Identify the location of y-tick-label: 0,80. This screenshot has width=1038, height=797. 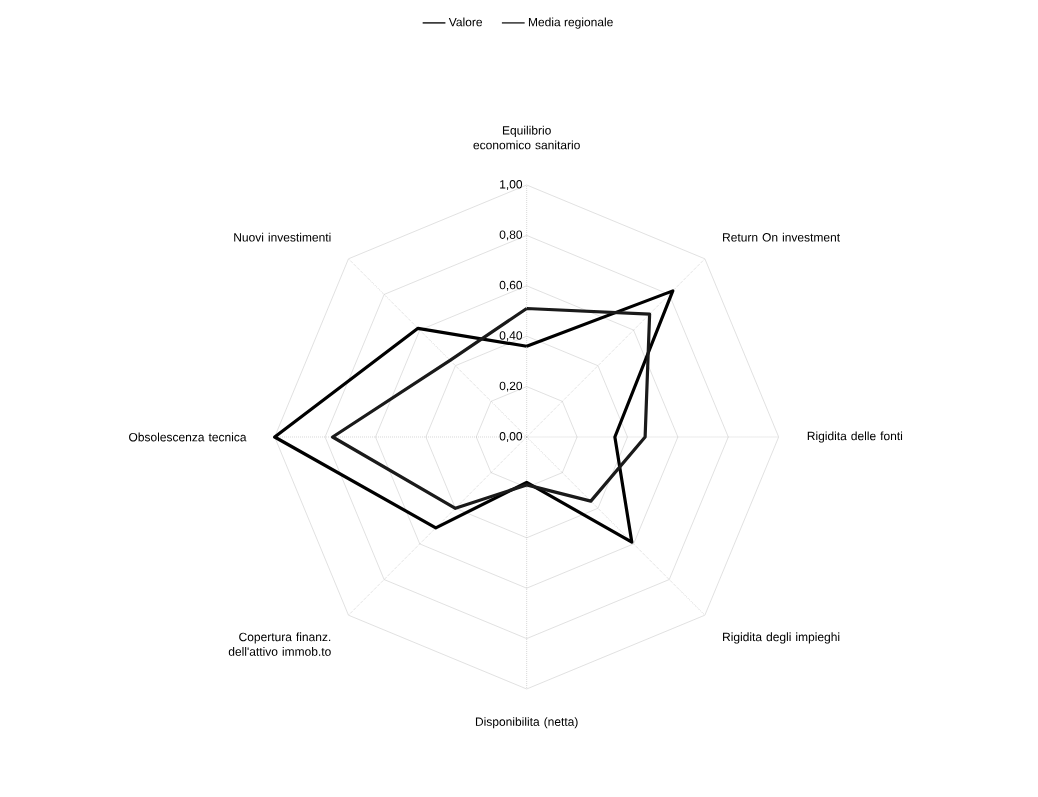
(511, 235).